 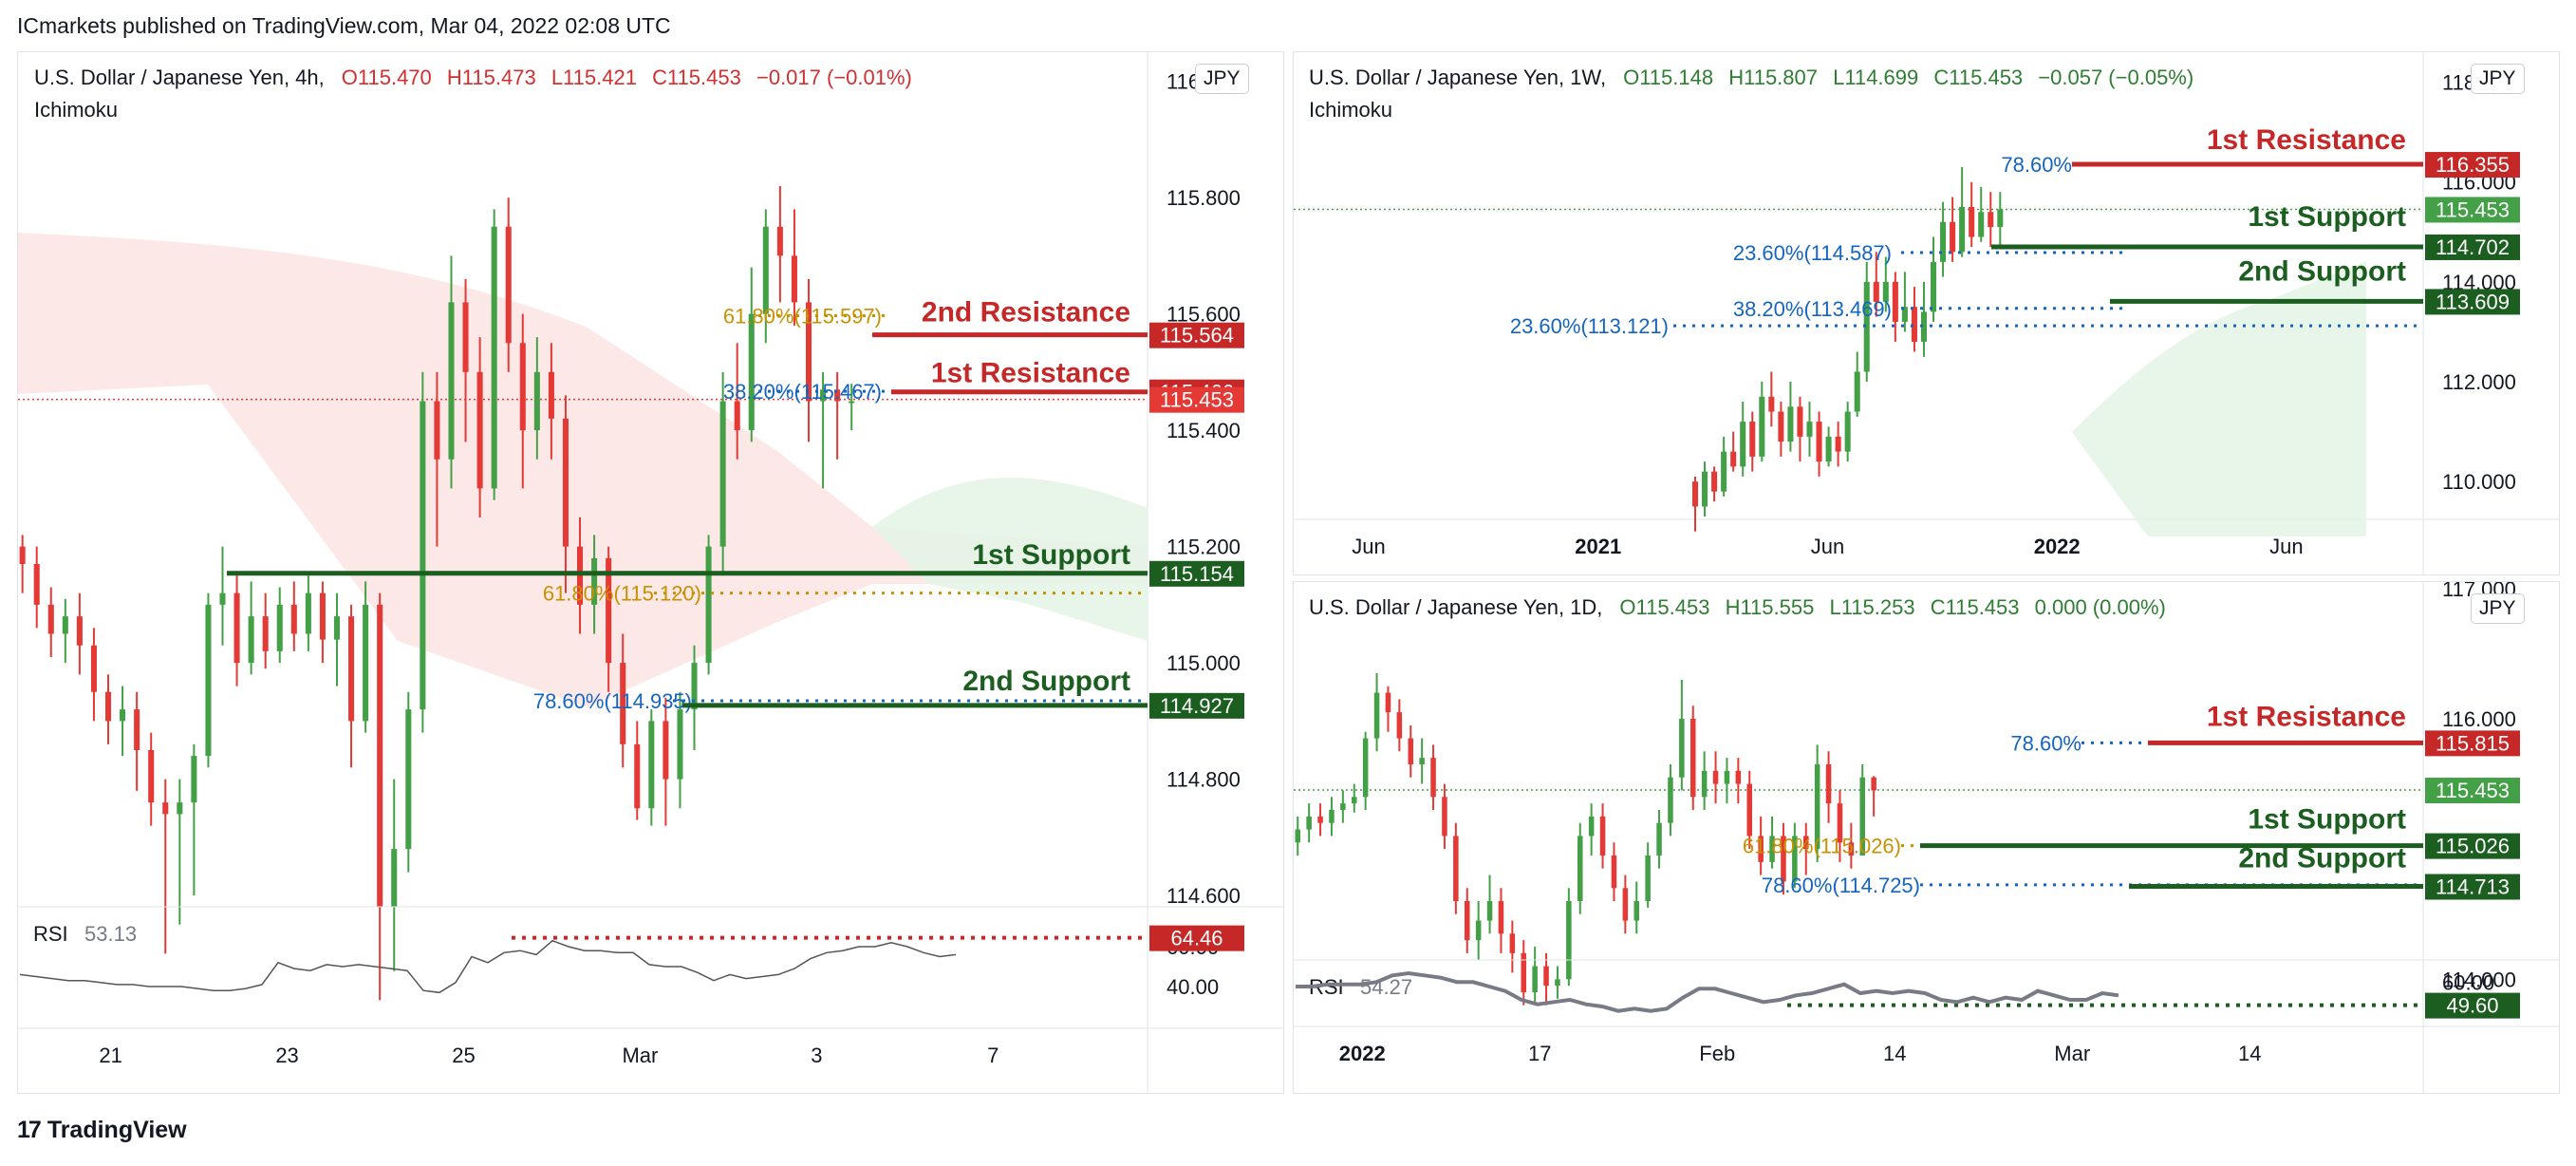 What do you see at coordinates (2473, 1005) in the screenshot?
I see `rsi-level-tag-bg` at bounding box center [2473, 1005].